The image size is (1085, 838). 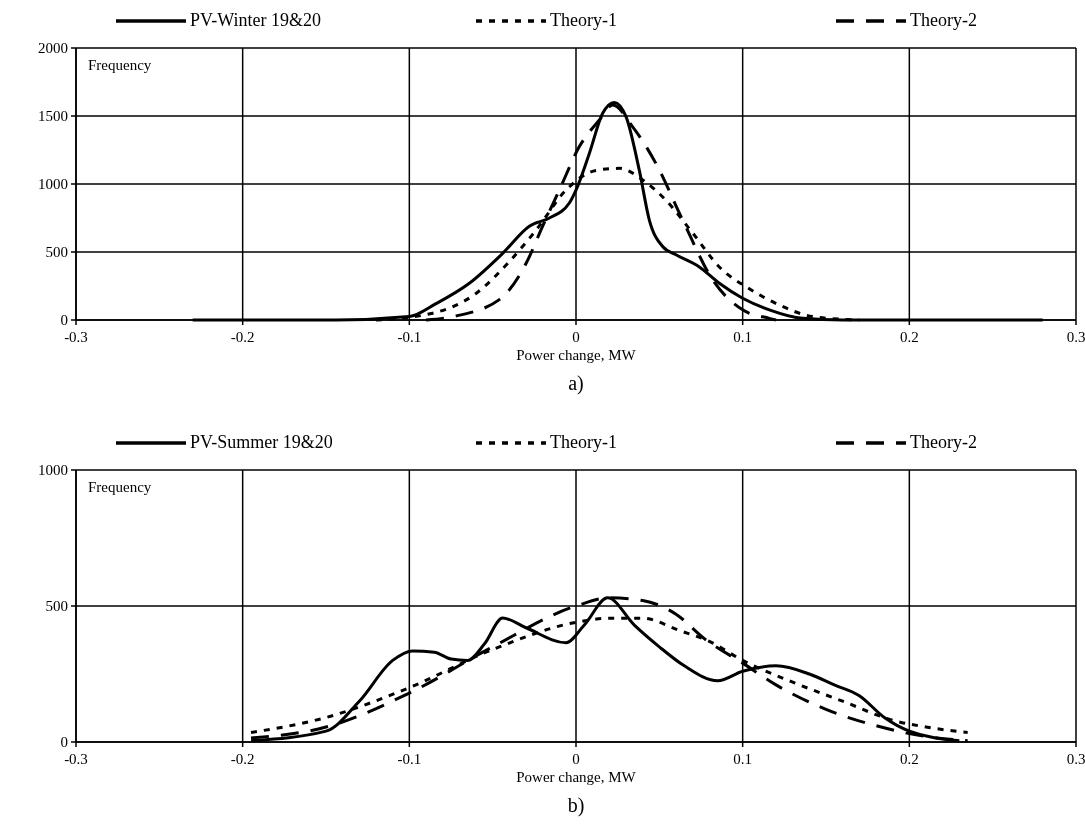 What do you see at coordinates (256, 20) in the screenshot?
I see `legend-label: PV-Winter 19&20` at bounding box center [256, 20].